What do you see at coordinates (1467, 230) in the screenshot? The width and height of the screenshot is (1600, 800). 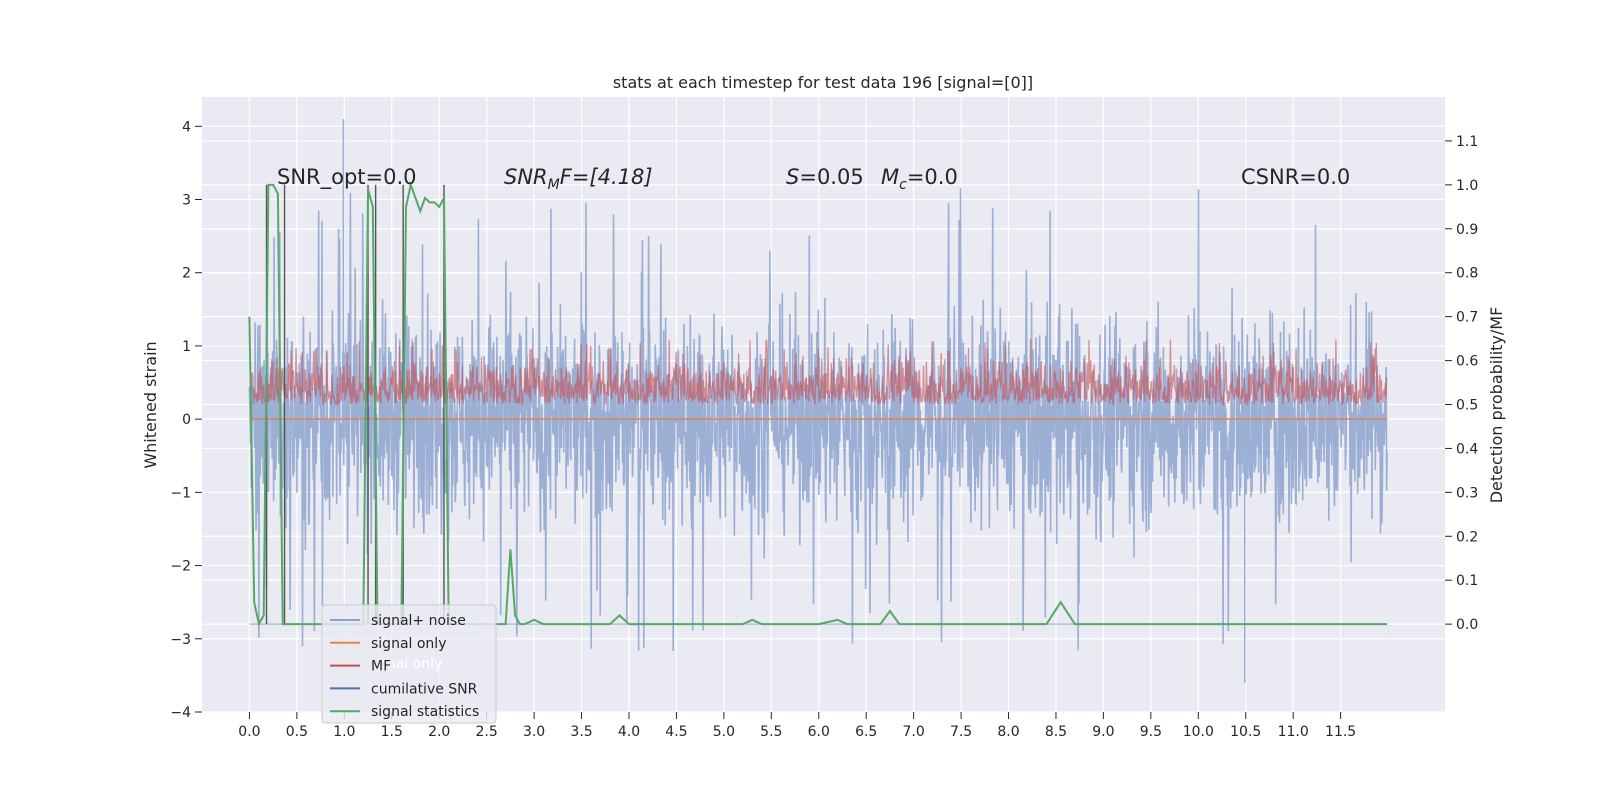 I see `right-tick-label: 0.9` at bounding box center [1467, 230].